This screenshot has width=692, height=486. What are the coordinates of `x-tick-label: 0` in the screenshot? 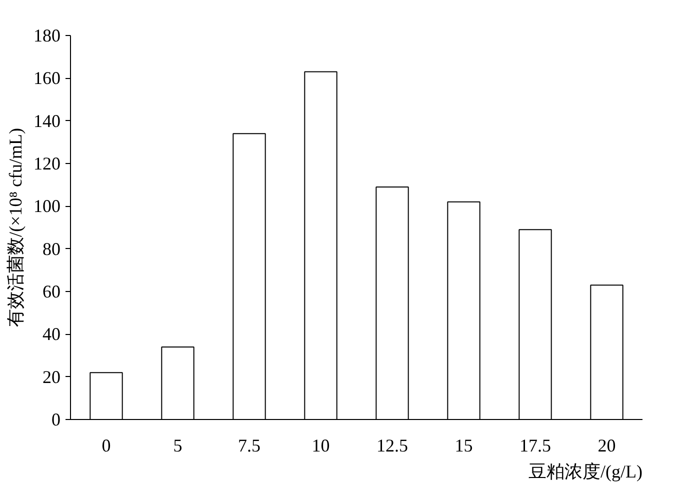 It's located at (106, 446).